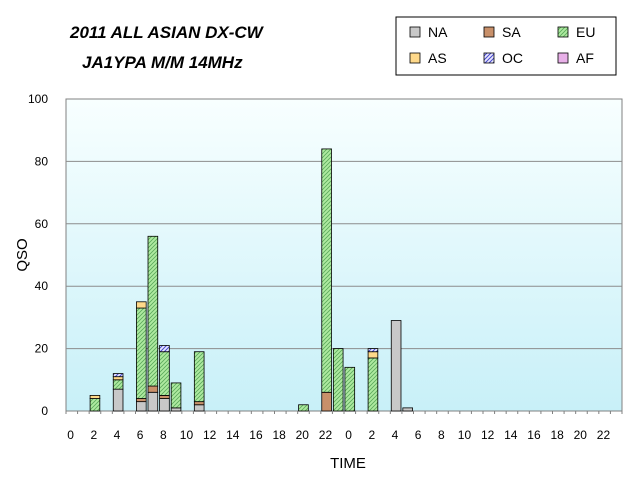 The height and width of the screenshot is (480, 640). I want to click on legend-label-na: NA, so click(438, 32).